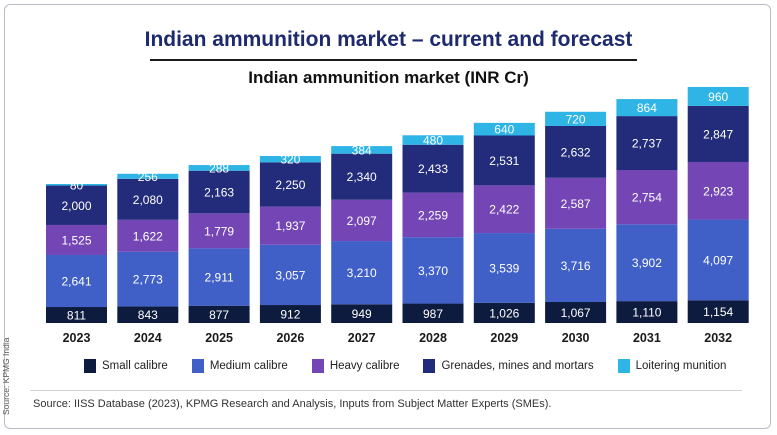  I want to click on side-source-note: Source: KPMG India, so click(6, 376).